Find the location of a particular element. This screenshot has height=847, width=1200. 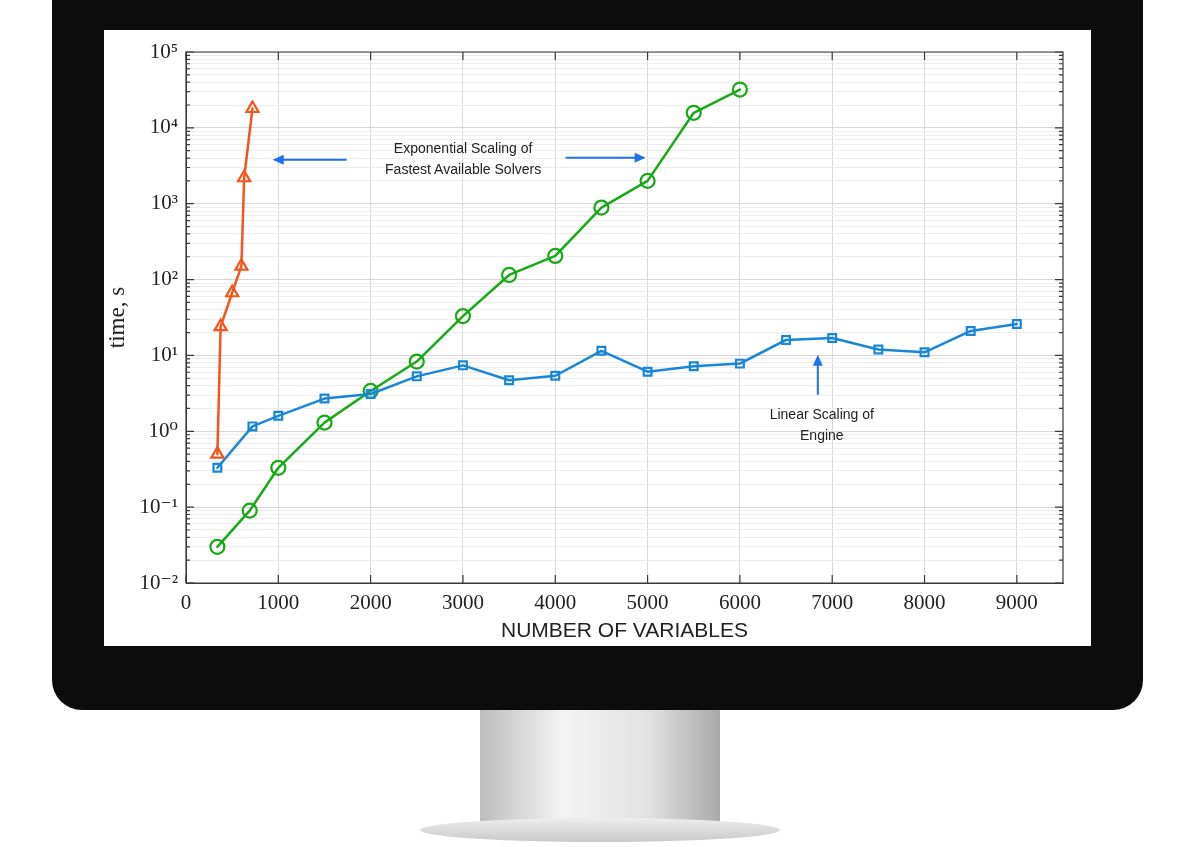

x-tick-label: 3000 is located at coordinates (462, 602).